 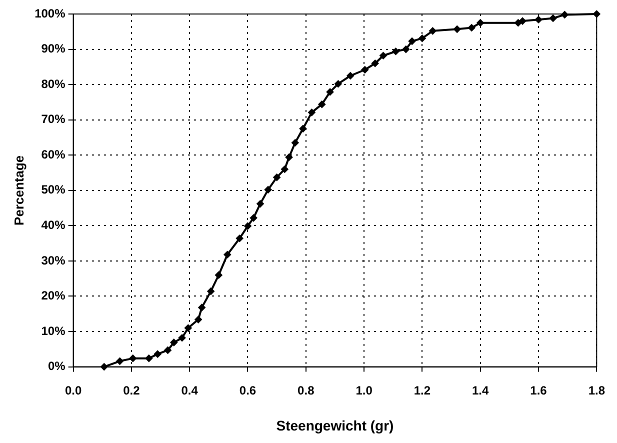 What do you see at coordinates (53, 260) in the screenshot?
I see `y-tick-label: 30%` at bounding box center [53, 260].